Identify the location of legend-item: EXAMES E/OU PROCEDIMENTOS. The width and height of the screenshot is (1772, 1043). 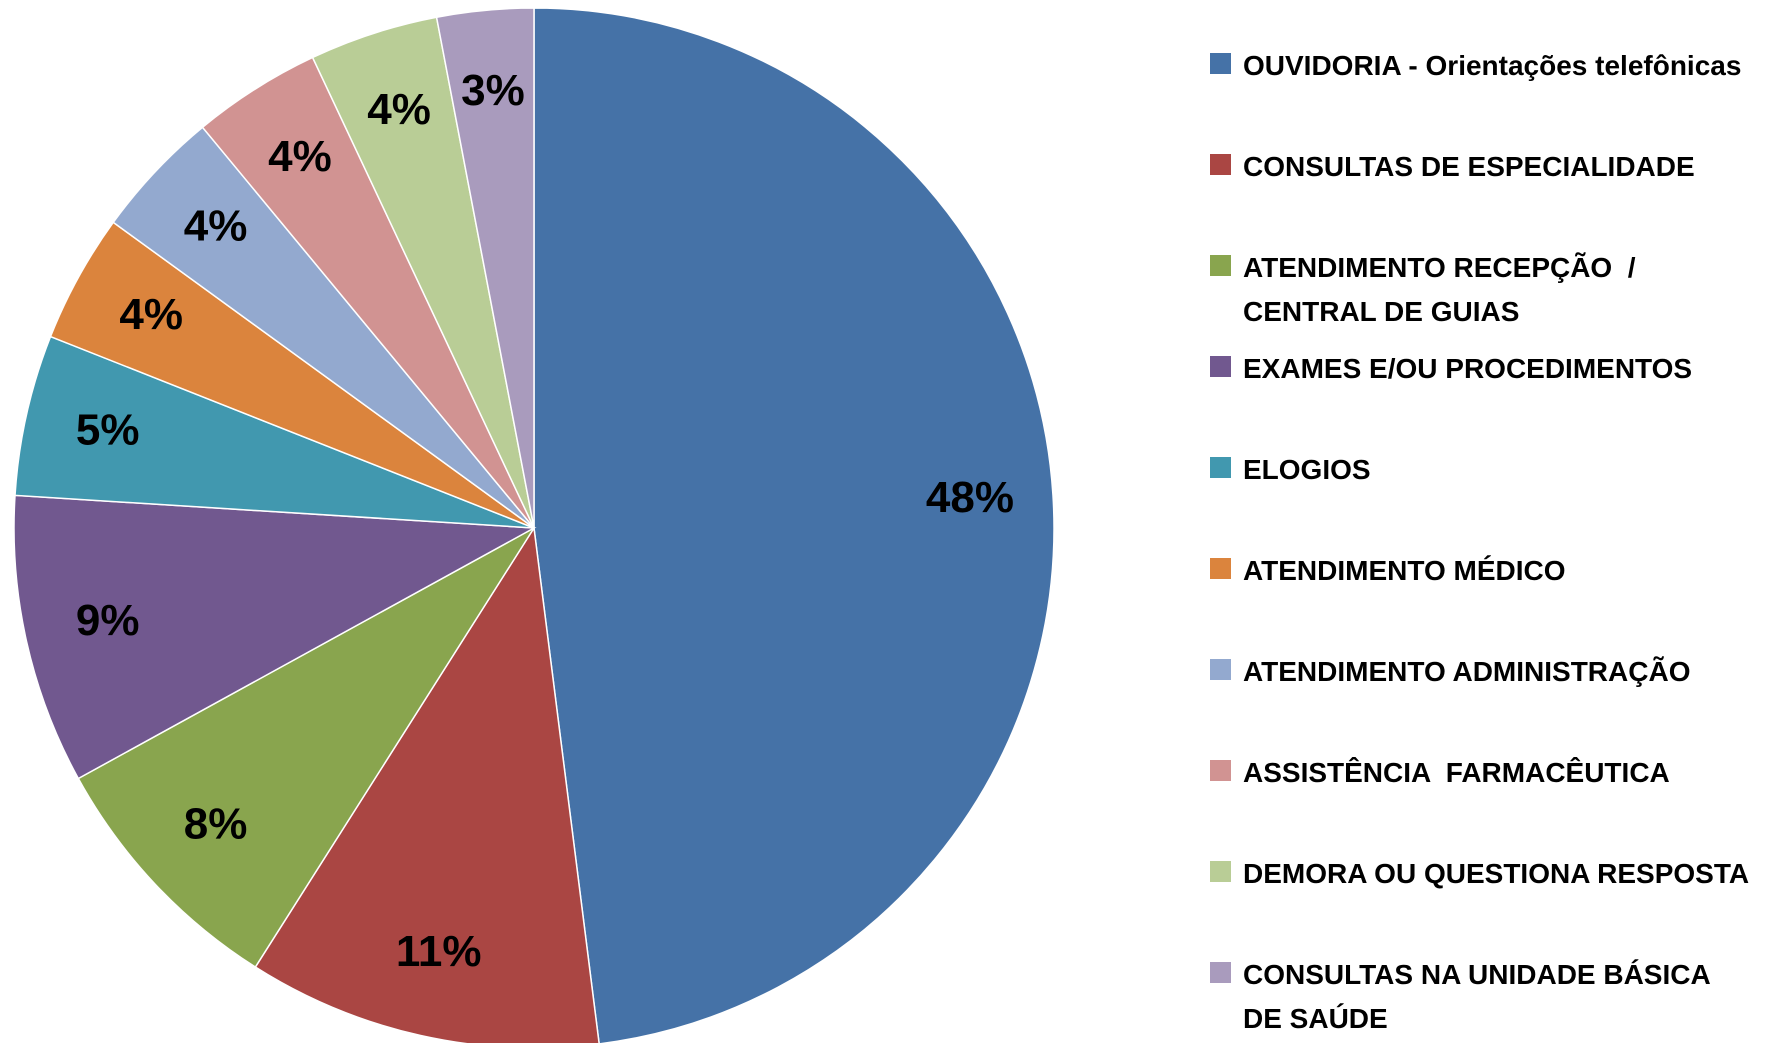
(1487, 369).